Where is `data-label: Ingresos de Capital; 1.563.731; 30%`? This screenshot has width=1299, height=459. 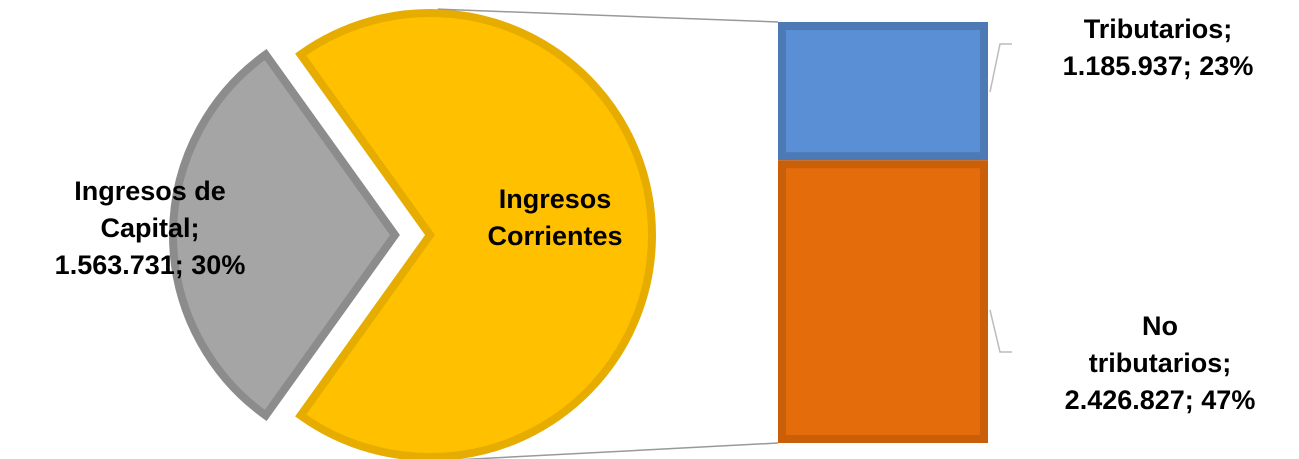
data-label: Ingresos de Capital; 1.563.731; 30% is located at coordinates (150, 228).